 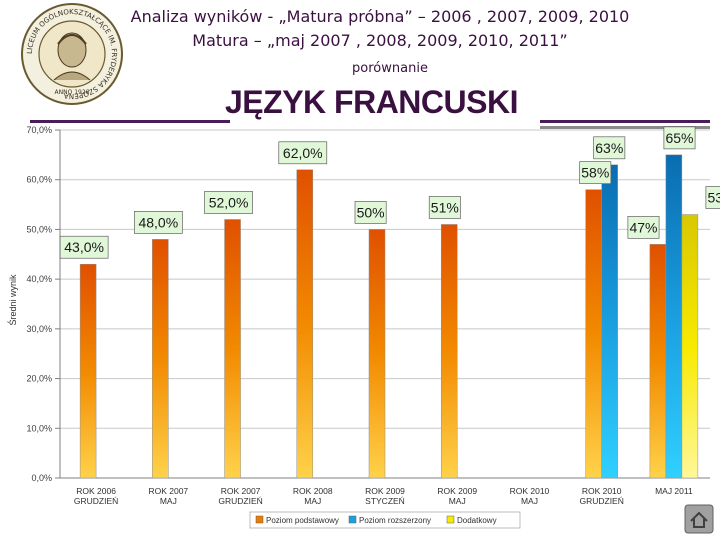 What do you see at coordinates (39, 180) in the screenshot?
I see `y-tick-label: 60,0%` at bounding box center [39, 180].